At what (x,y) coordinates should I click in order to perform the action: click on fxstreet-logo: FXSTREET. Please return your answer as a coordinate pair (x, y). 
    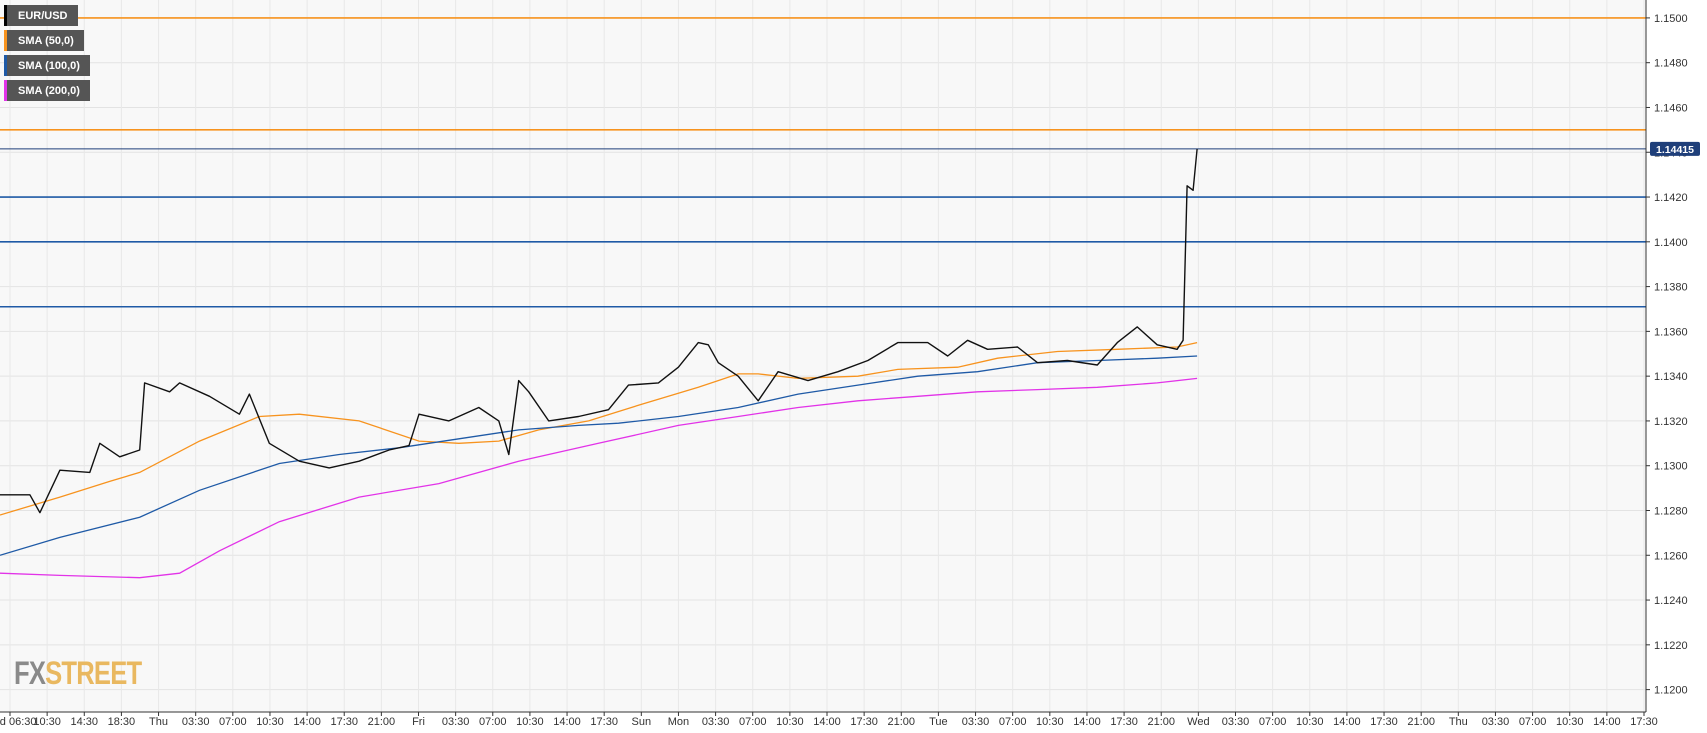
    Looking at the image, I should click on (78, 673).